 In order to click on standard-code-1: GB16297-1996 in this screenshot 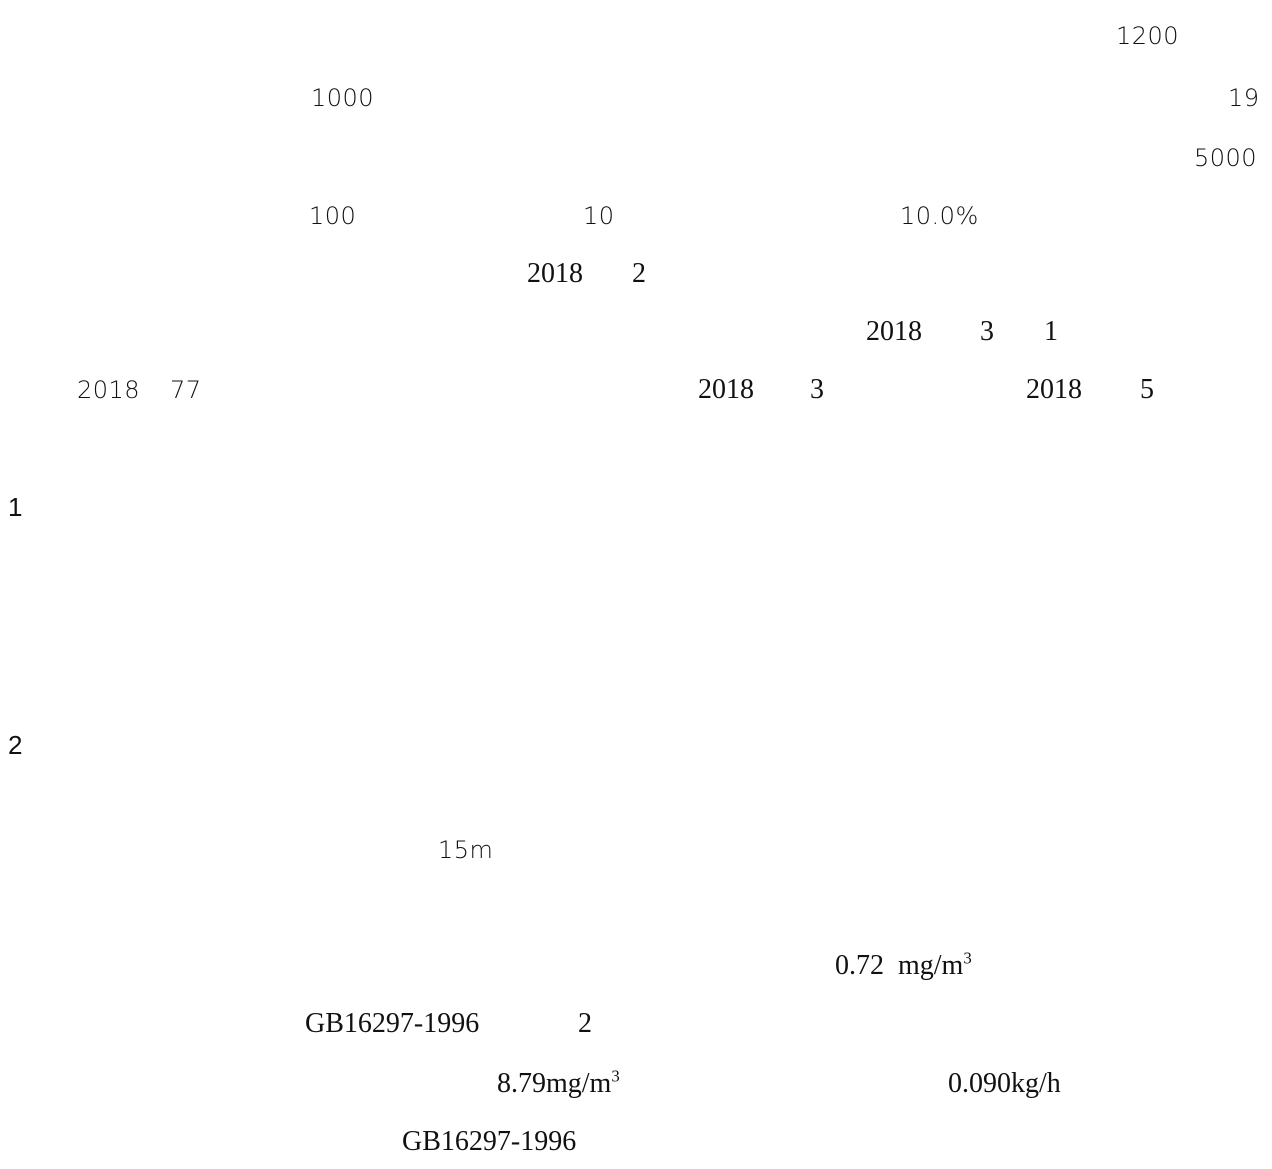, I will do `click(392, 1023)`.